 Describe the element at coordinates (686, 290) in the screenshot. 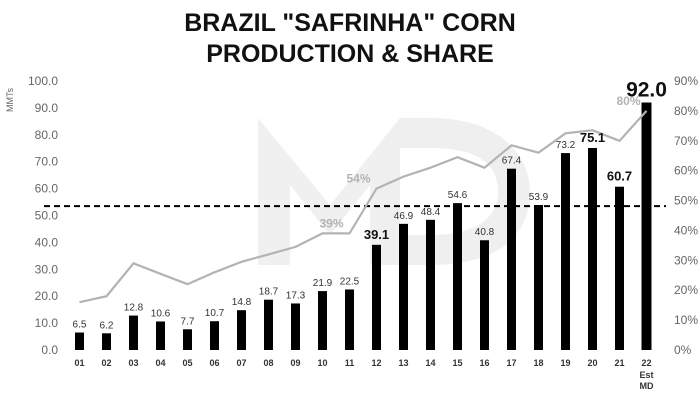

I see `y2-tick-label: 20%` at that location.